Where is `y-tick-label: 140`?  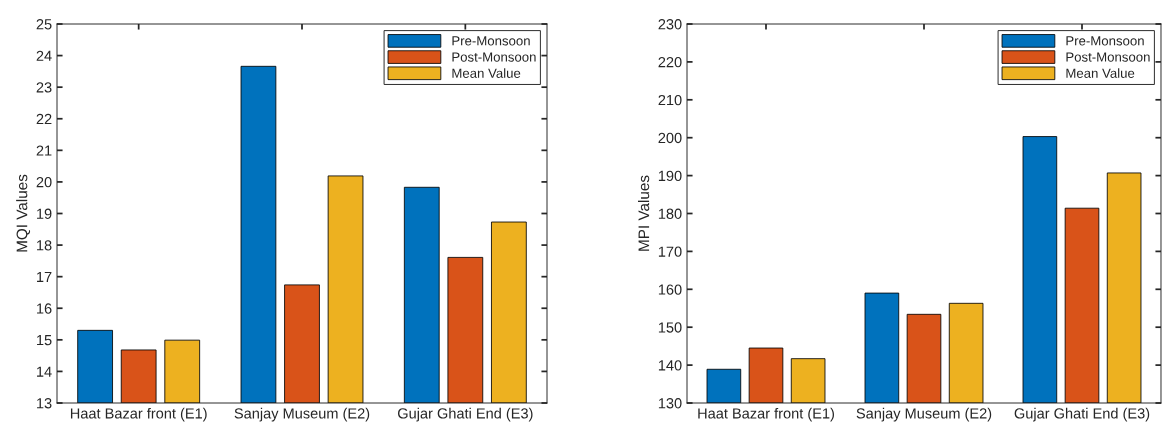 y-tick-label: 140 is located at coordinates (670, 365).